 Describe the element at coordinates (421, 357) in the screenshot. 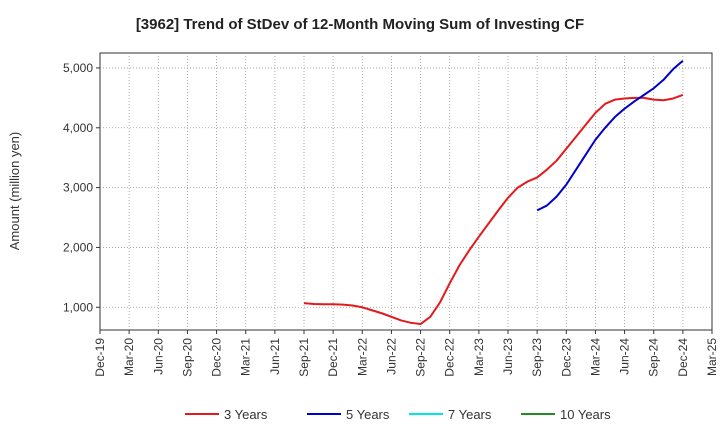

I see `x-tick-label: Sep-22` at that location.